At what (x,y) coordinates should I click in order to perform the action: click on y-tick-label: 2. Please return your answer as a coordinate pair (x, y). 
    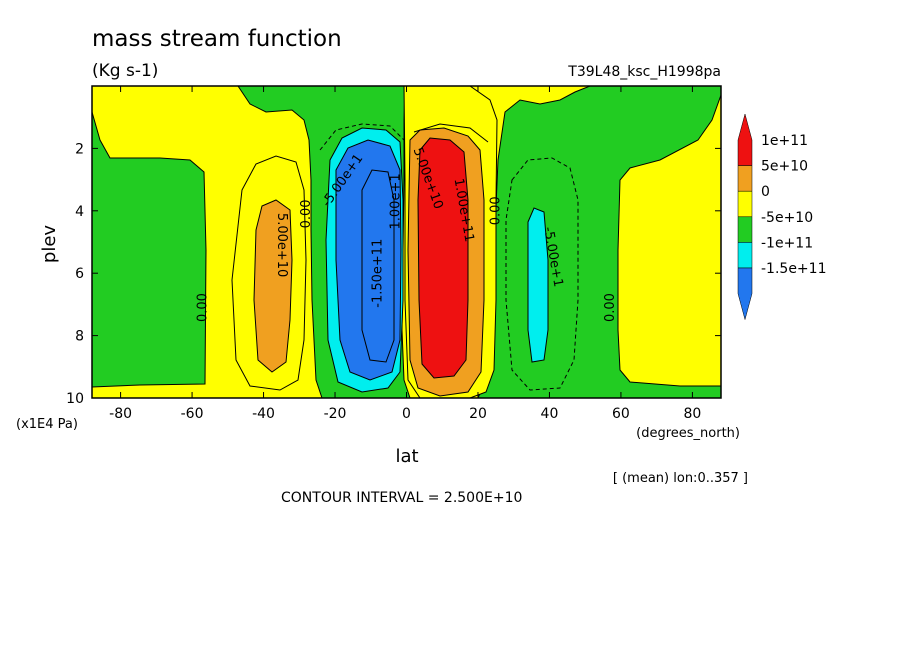
    Looking at the image, I should click on (79, 149).